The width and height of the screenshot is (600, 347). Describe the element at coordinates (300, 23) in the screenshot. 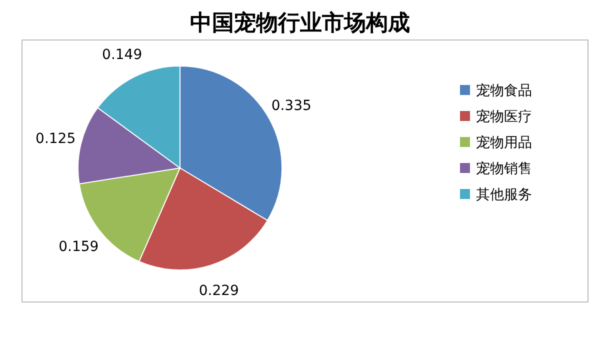

I see `chart-title: 中国宠物行业市场构成` at that location.